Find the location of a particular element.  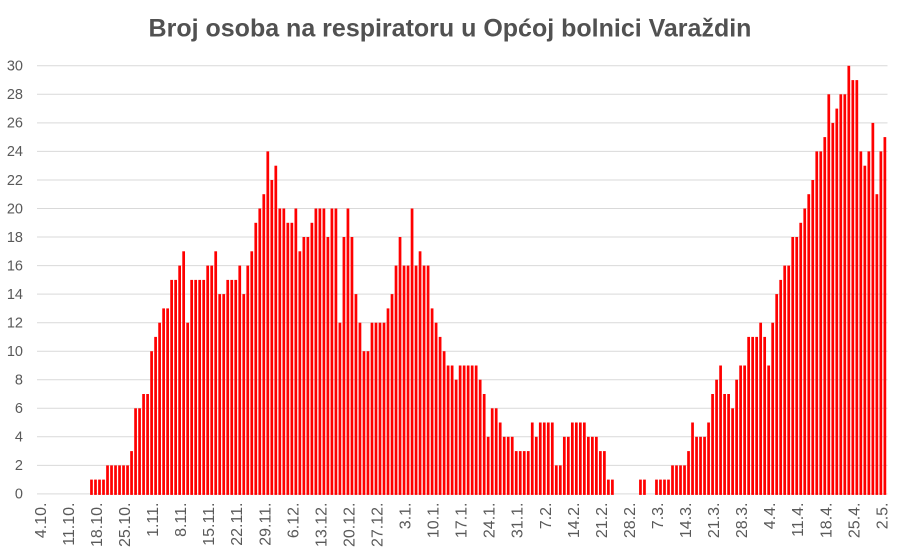

svg-text: 24.1. is located at coordinates (490, 521).